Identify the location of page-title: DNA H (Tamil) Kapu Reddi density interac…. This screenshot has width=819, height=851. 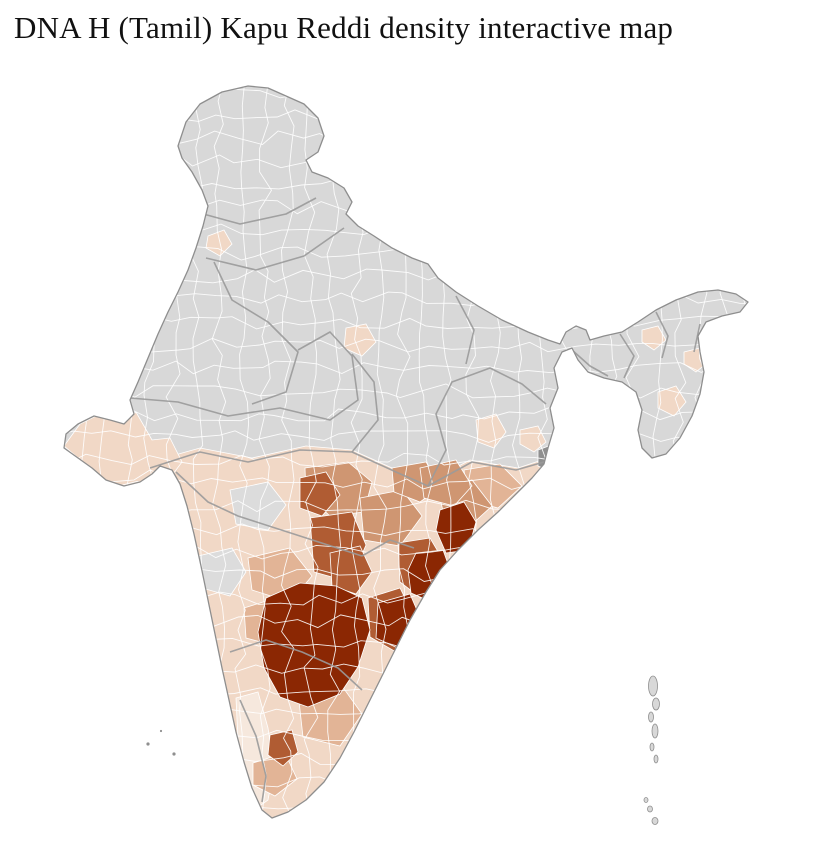
(344, 27).